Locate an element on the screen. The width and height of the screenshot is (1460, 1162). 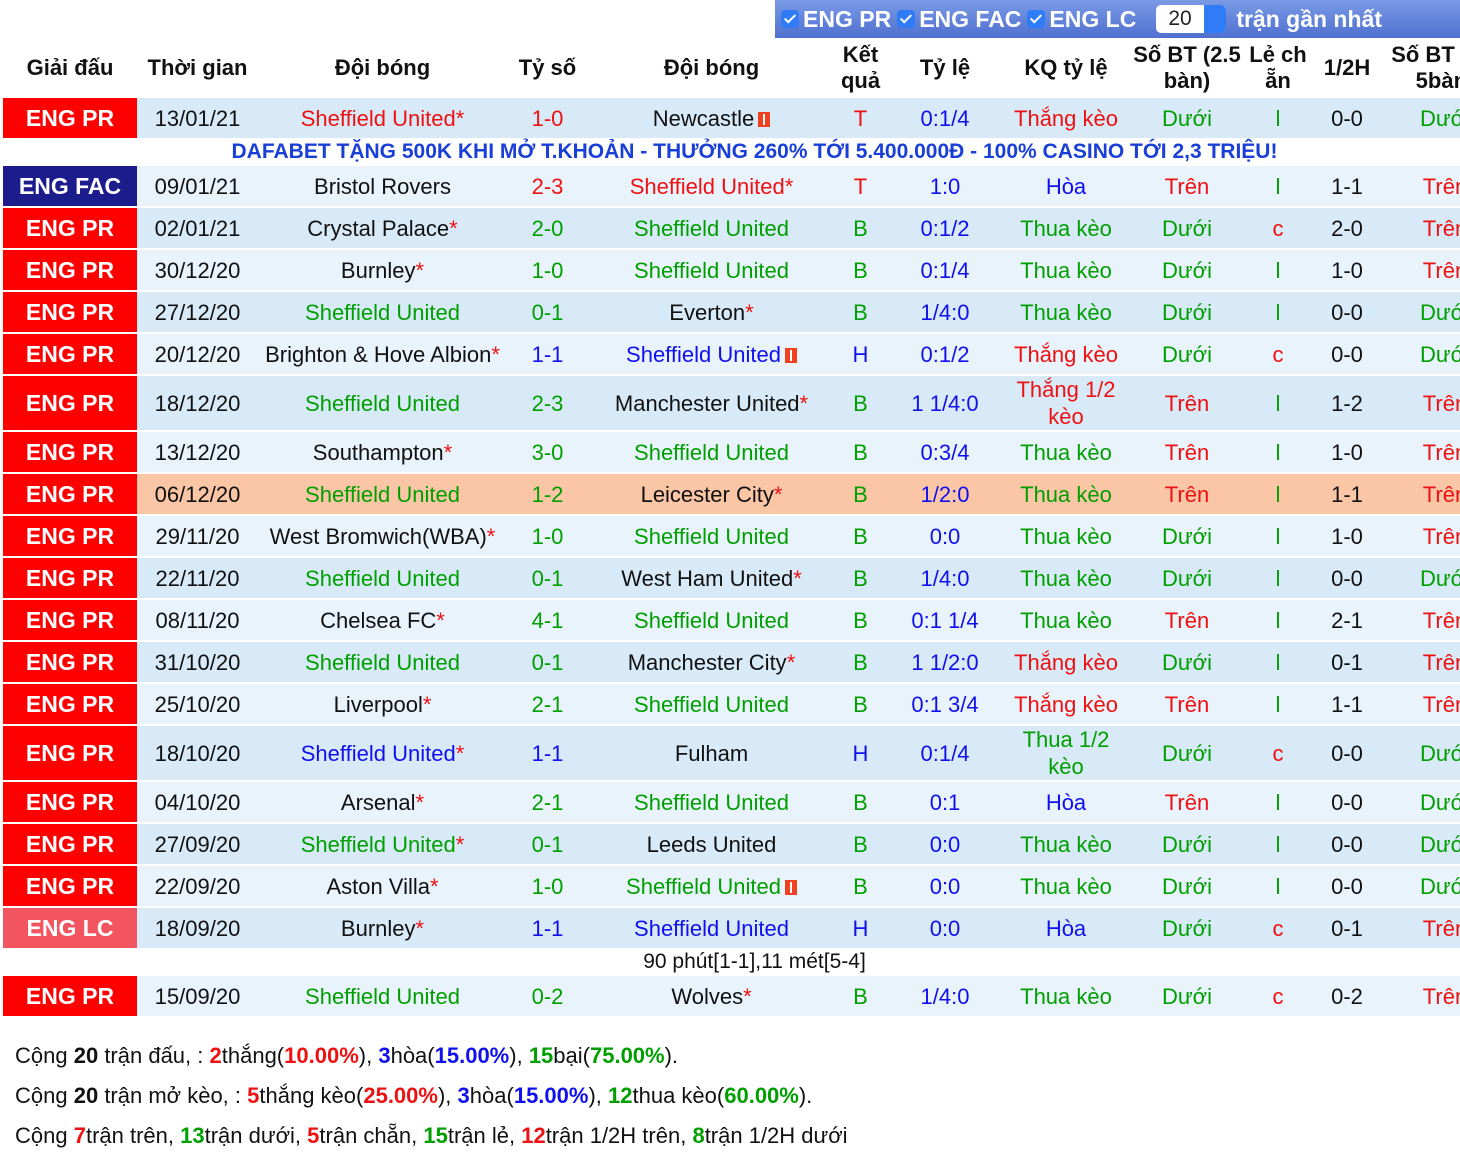
summary-text: trận 1/2H trên, is located at coordinates (619, 1135).